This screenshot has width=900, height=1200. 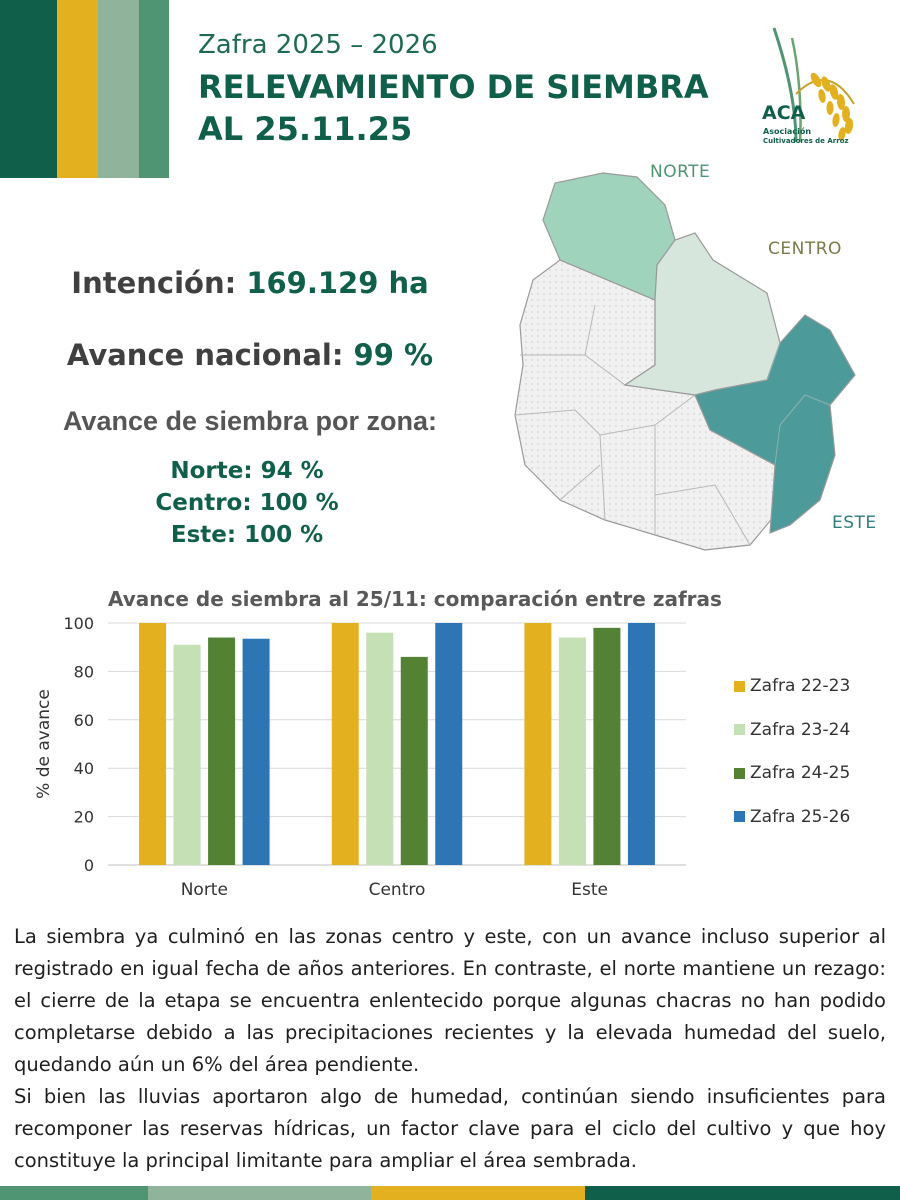 What do you see at coordinates (800, 729) in the screenshot?
I see `legend-label: Zafra 23-24` at bounding box center [800, 729].